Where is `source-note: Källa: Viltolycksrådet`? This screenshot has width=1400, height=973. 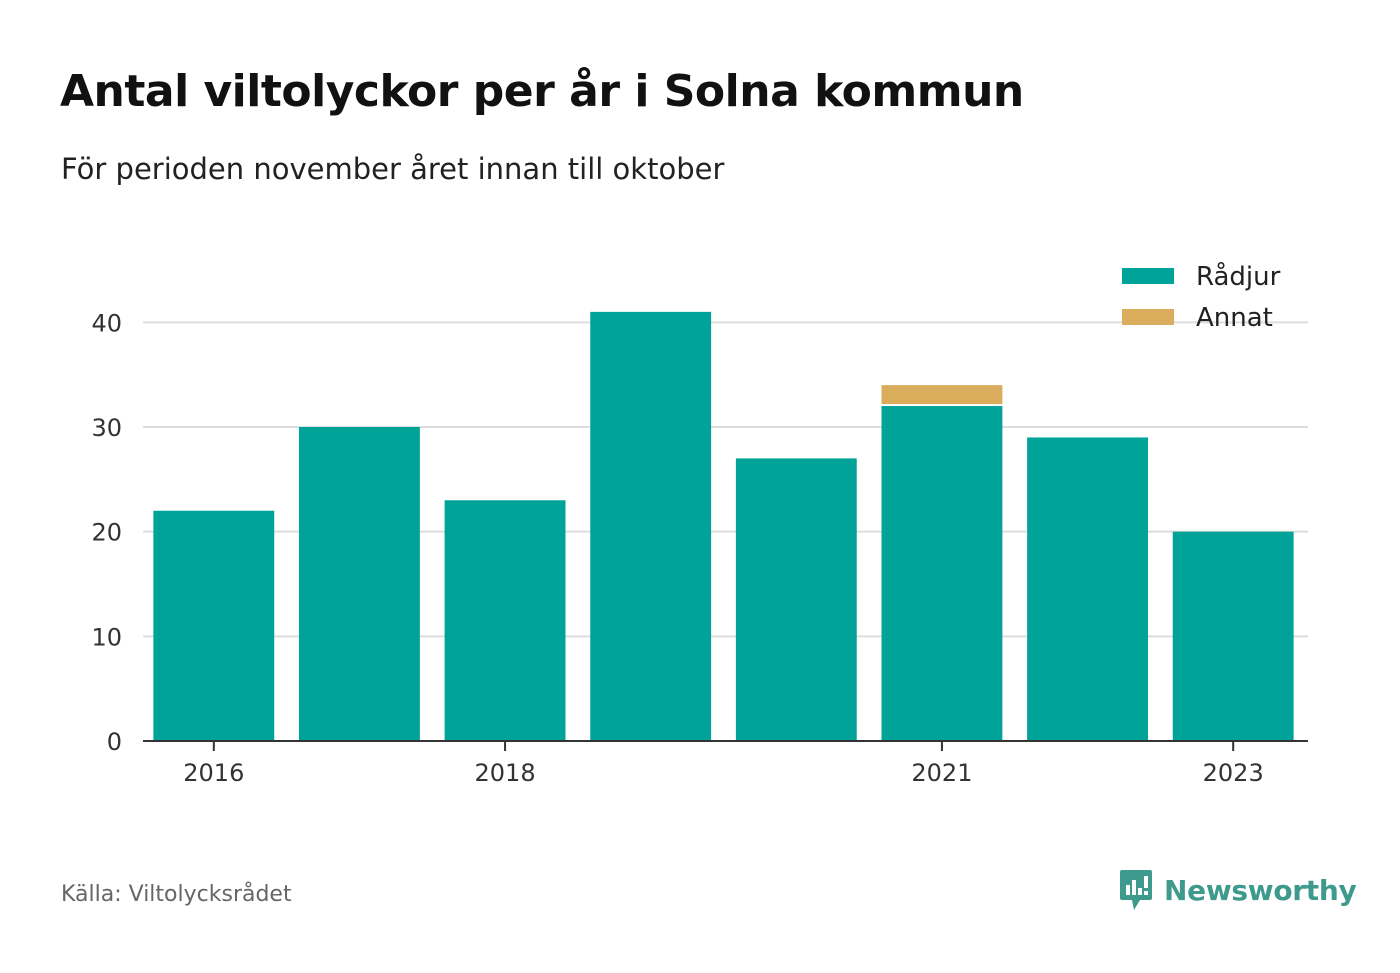
source-note: Källa: Viltolycksrådet is located at coordinates (176, 894).